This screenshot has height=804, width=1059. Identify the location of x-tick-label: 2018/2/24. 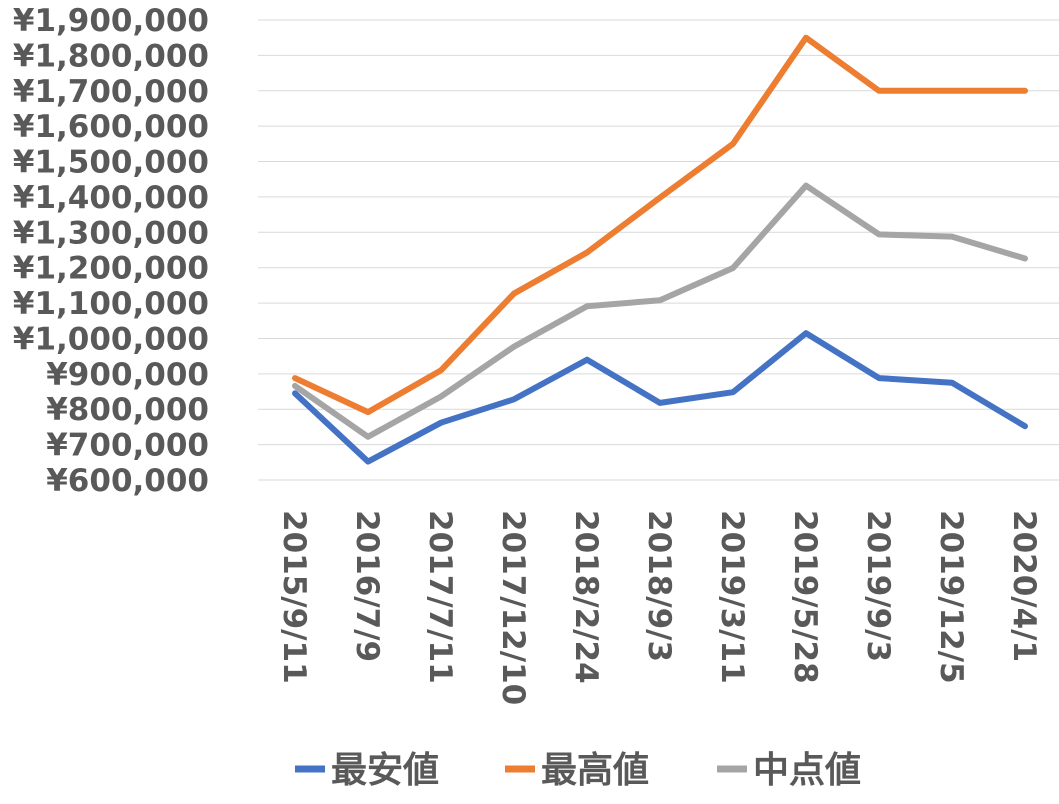
(586, 597).